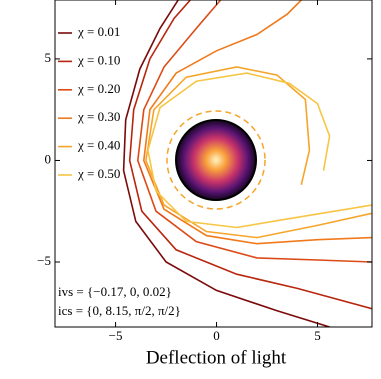 This screenshot has width=381, height=379. I want to click on photon-ring, so click(216, 160).